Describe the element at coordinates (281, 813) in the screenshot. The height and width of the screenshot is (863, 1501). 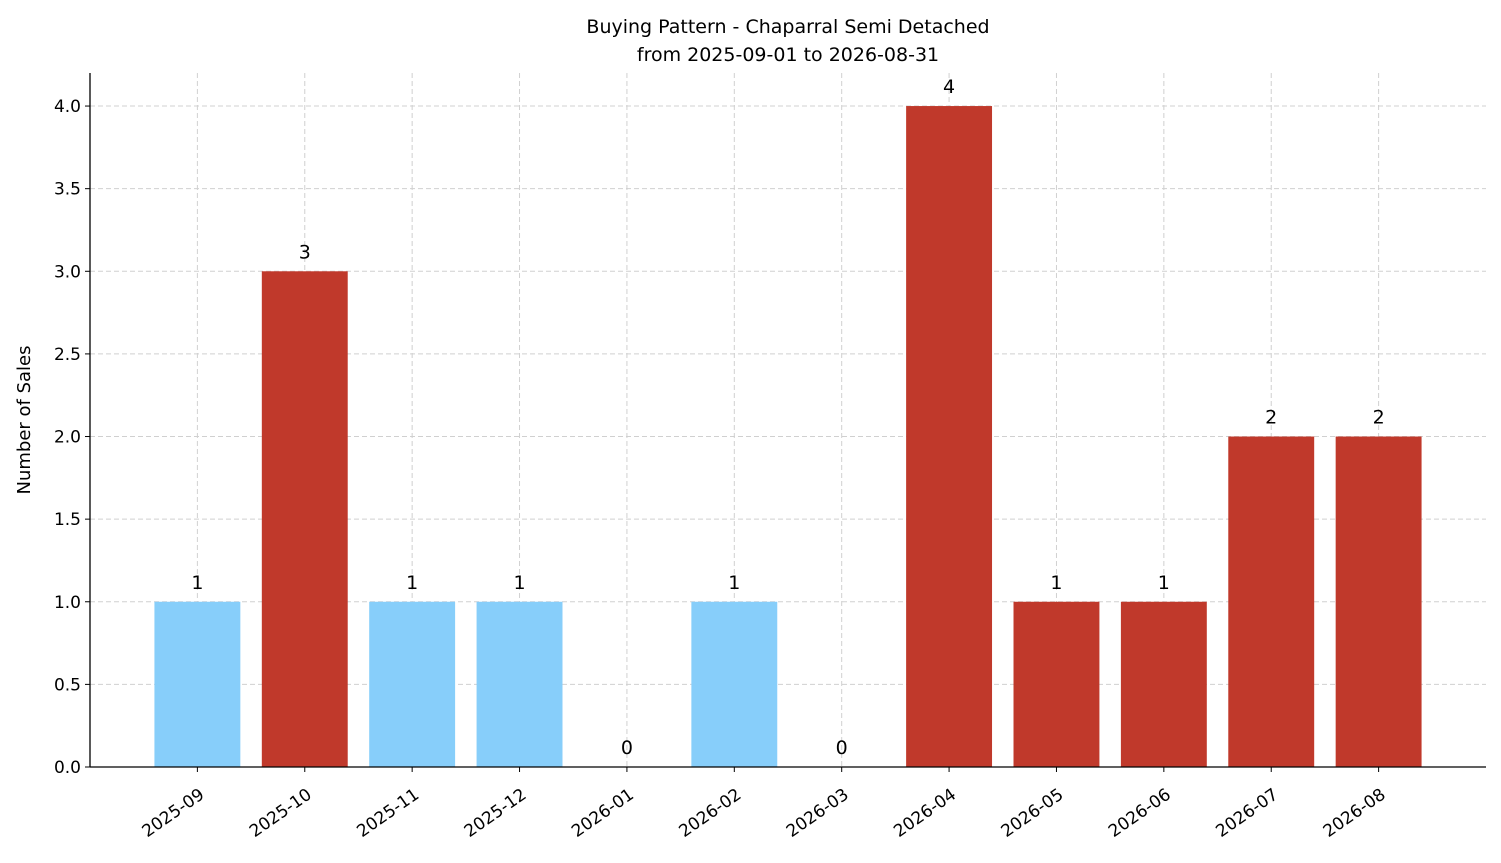
I see `x-tick-label: 2025-10` at that location.